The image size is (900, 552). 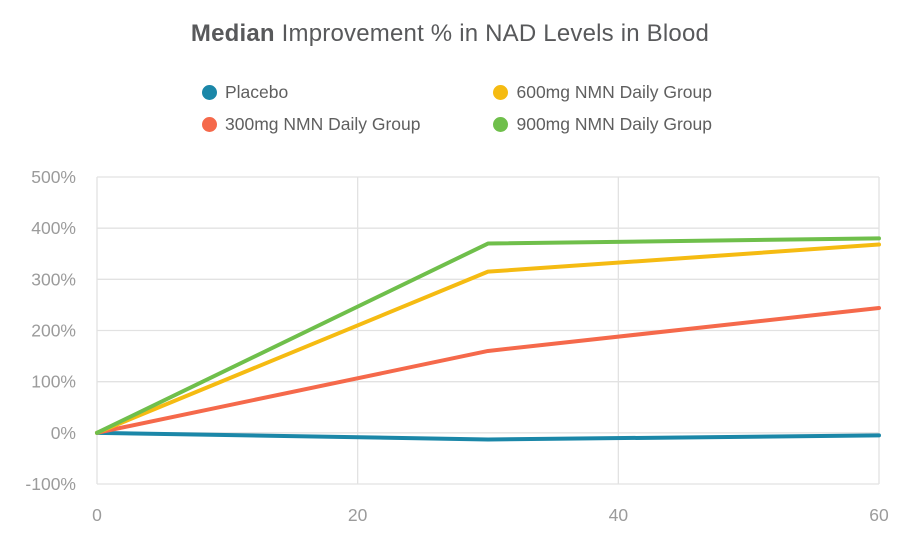 I want to click on y-tick-label: 300%, so click(x=53, y=279).